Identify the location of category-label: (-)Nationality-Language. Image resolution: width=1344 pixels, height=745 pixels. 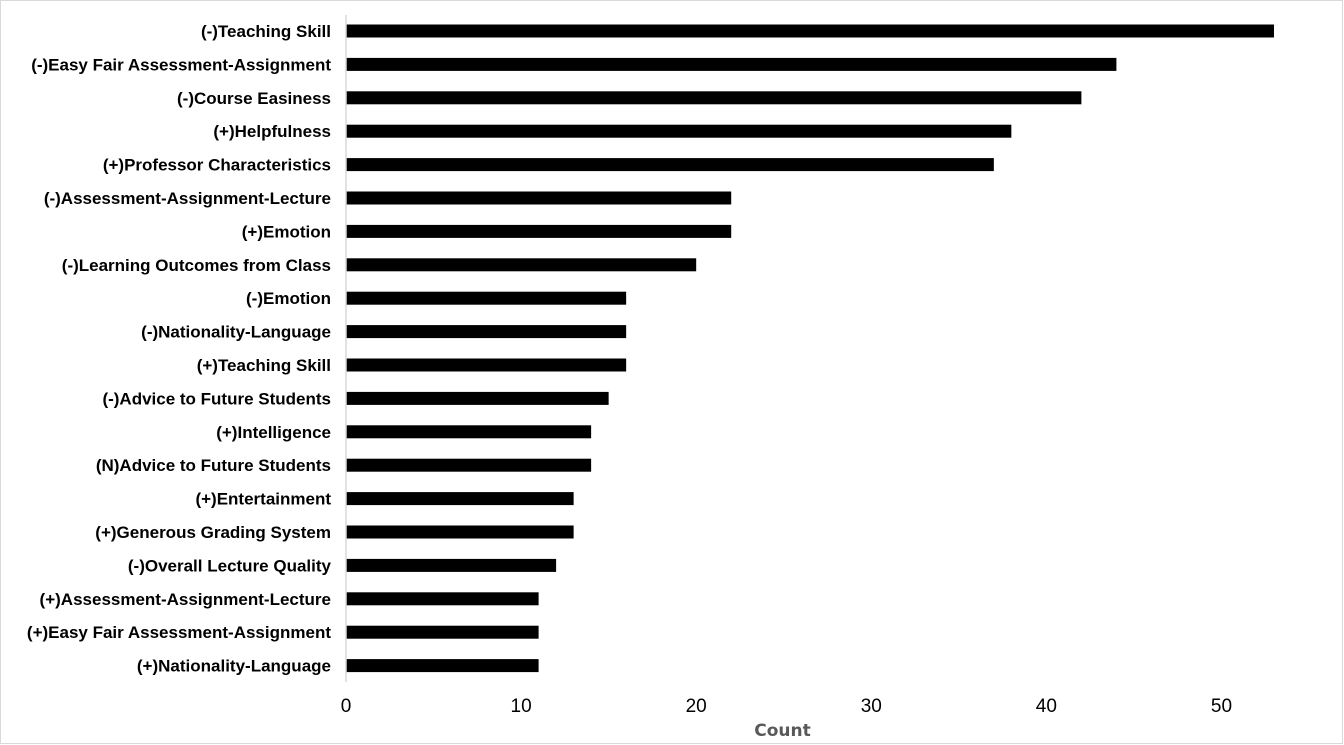
(236, 332).